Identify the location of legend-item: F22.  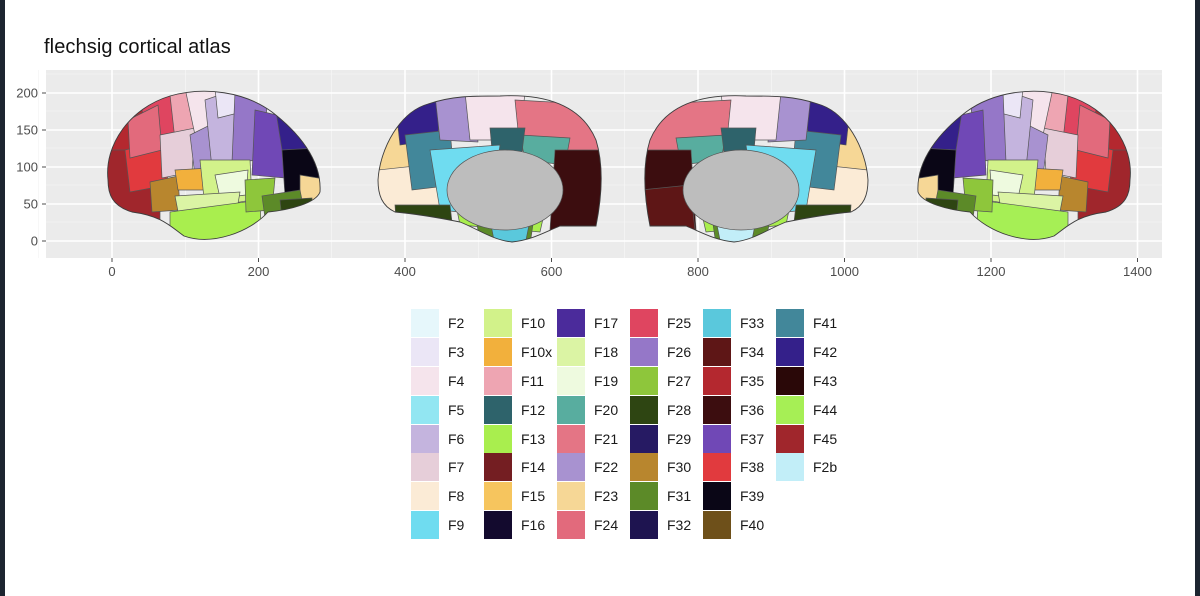
(593, 467).